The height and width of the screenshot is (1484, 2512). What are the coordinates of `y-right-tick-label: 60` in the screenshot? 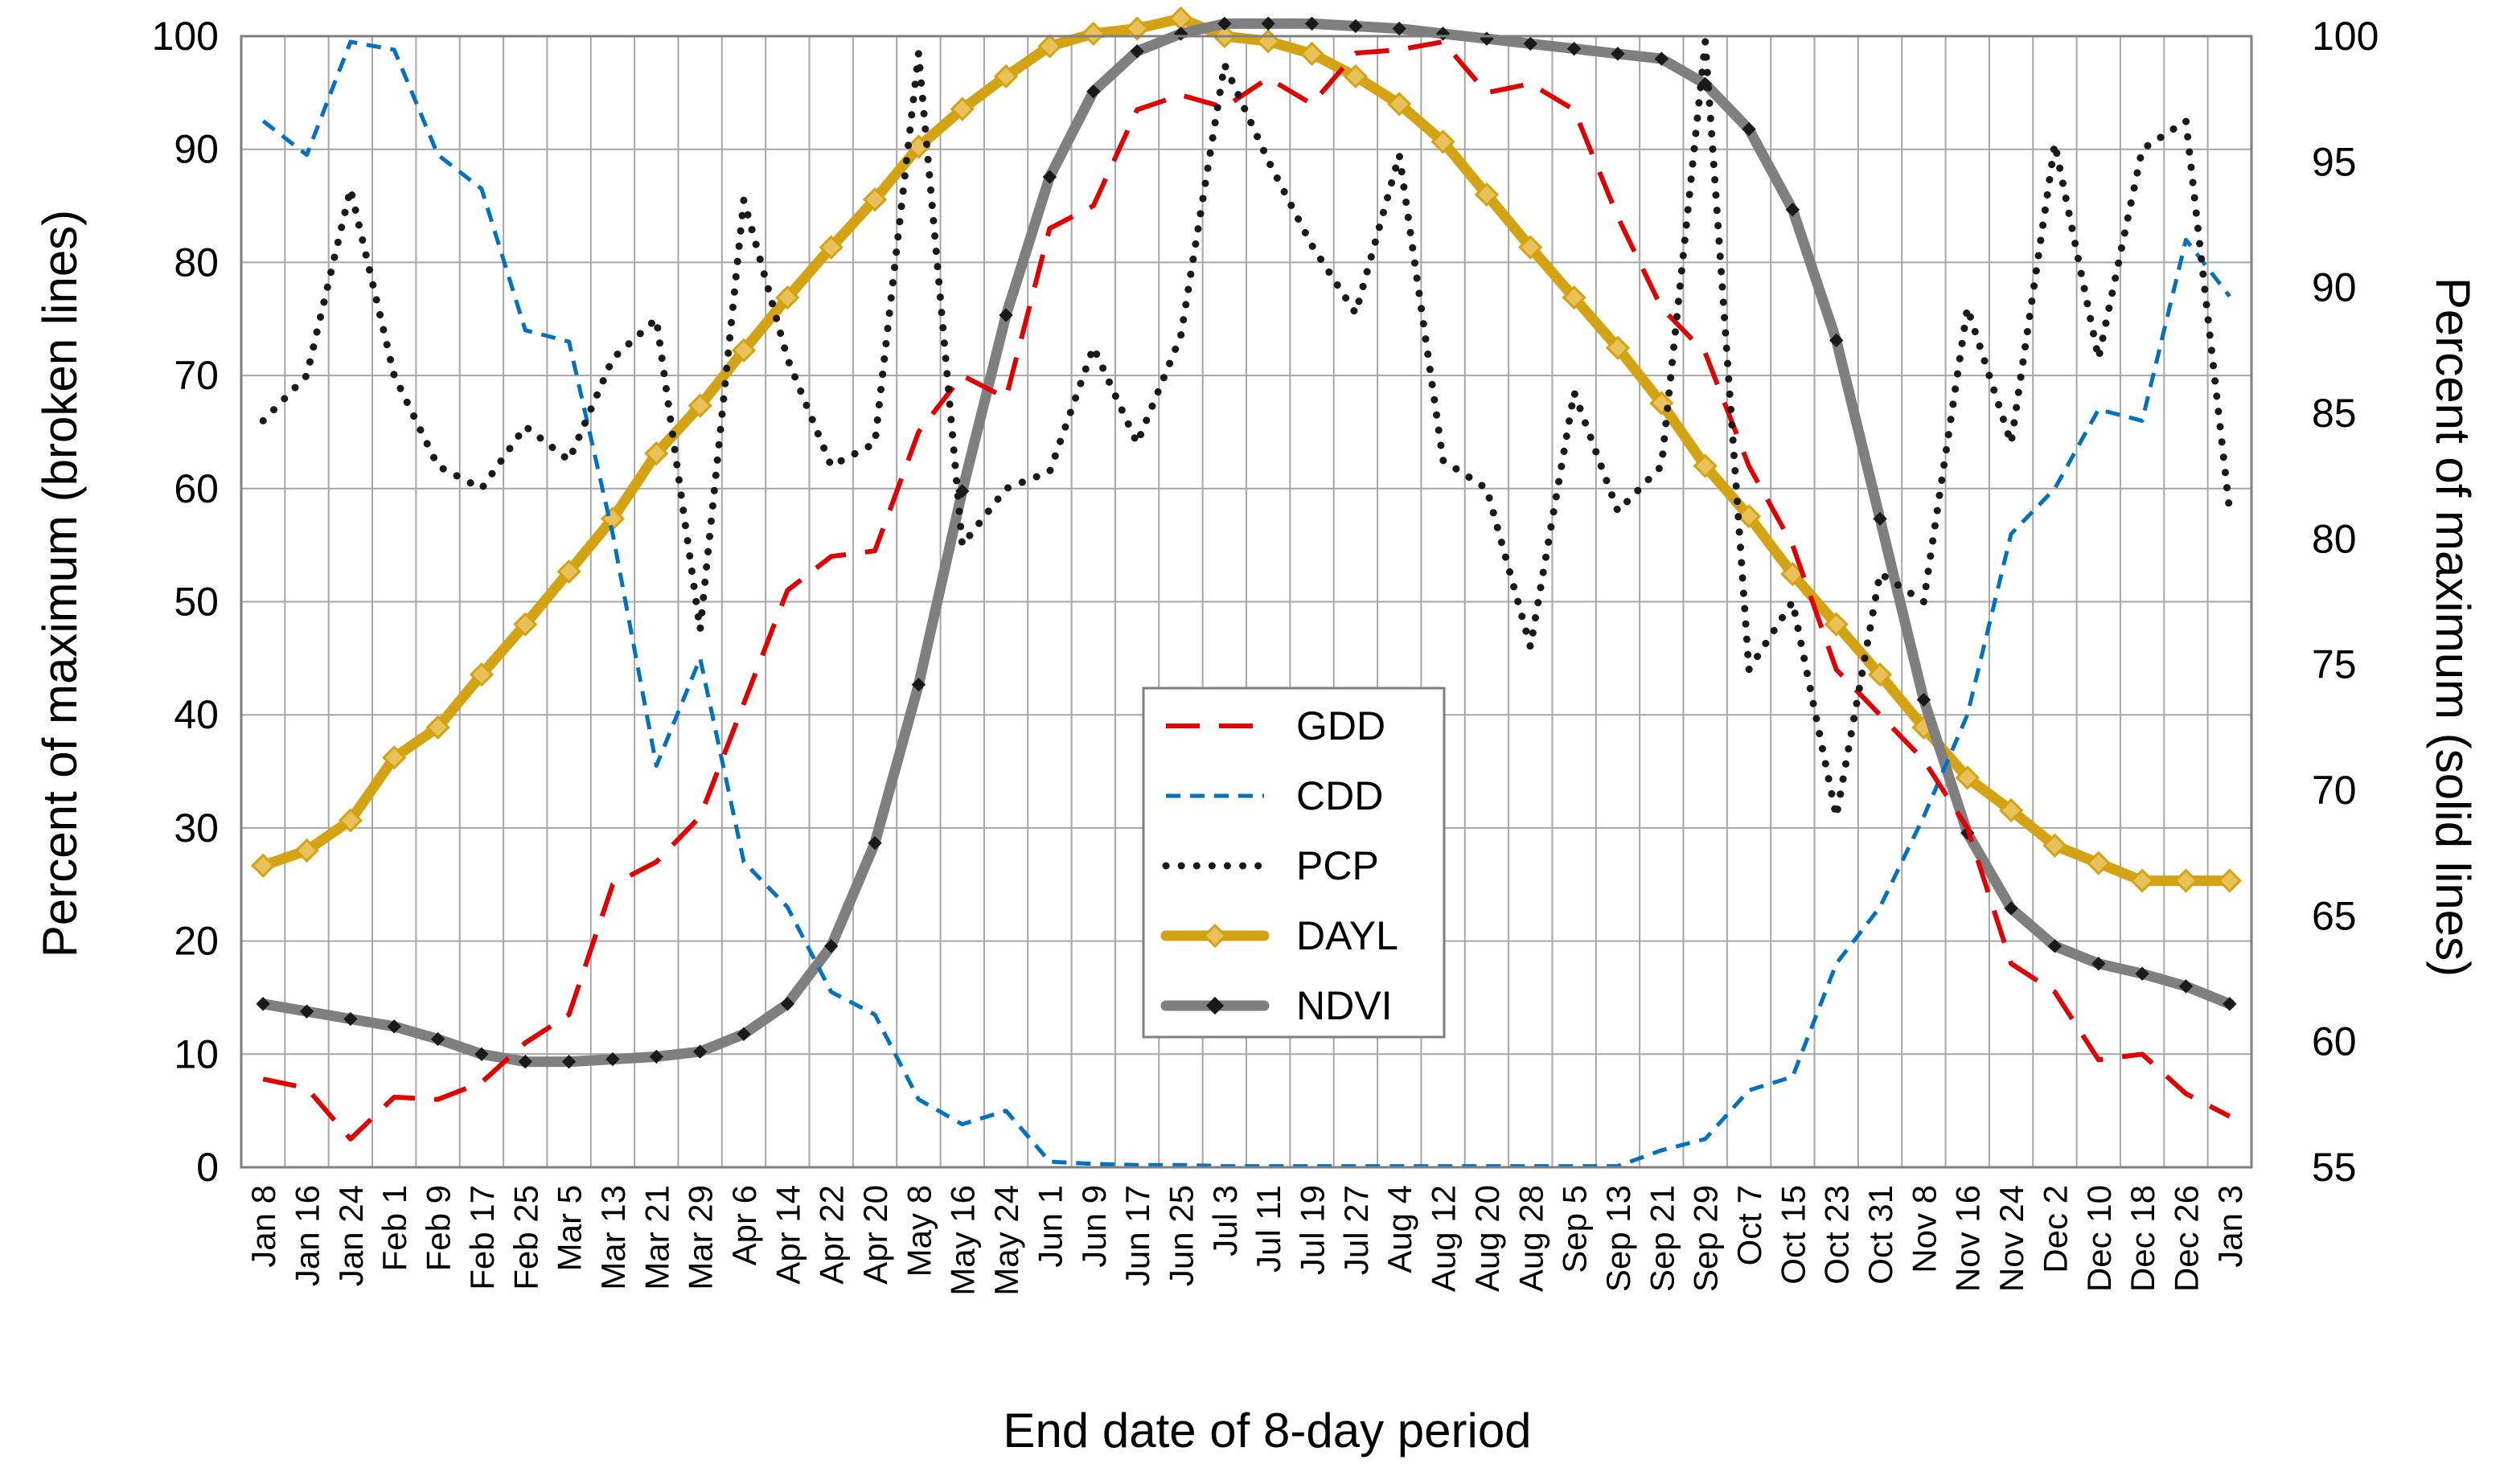 It's located at (2334, 1041).